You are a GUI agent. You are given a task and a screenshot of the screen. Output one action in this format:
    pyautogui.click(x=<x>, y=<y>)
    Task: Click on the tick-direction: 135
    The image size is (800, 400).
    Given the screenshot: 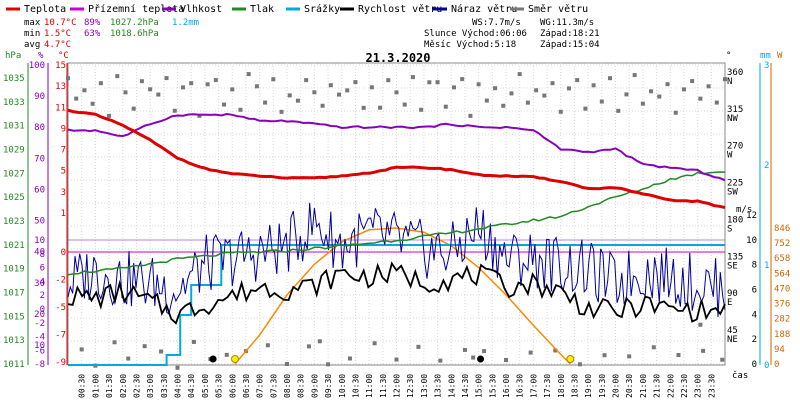 What is the action you would take?
    pyautogui.click(x=735, y=257)
    